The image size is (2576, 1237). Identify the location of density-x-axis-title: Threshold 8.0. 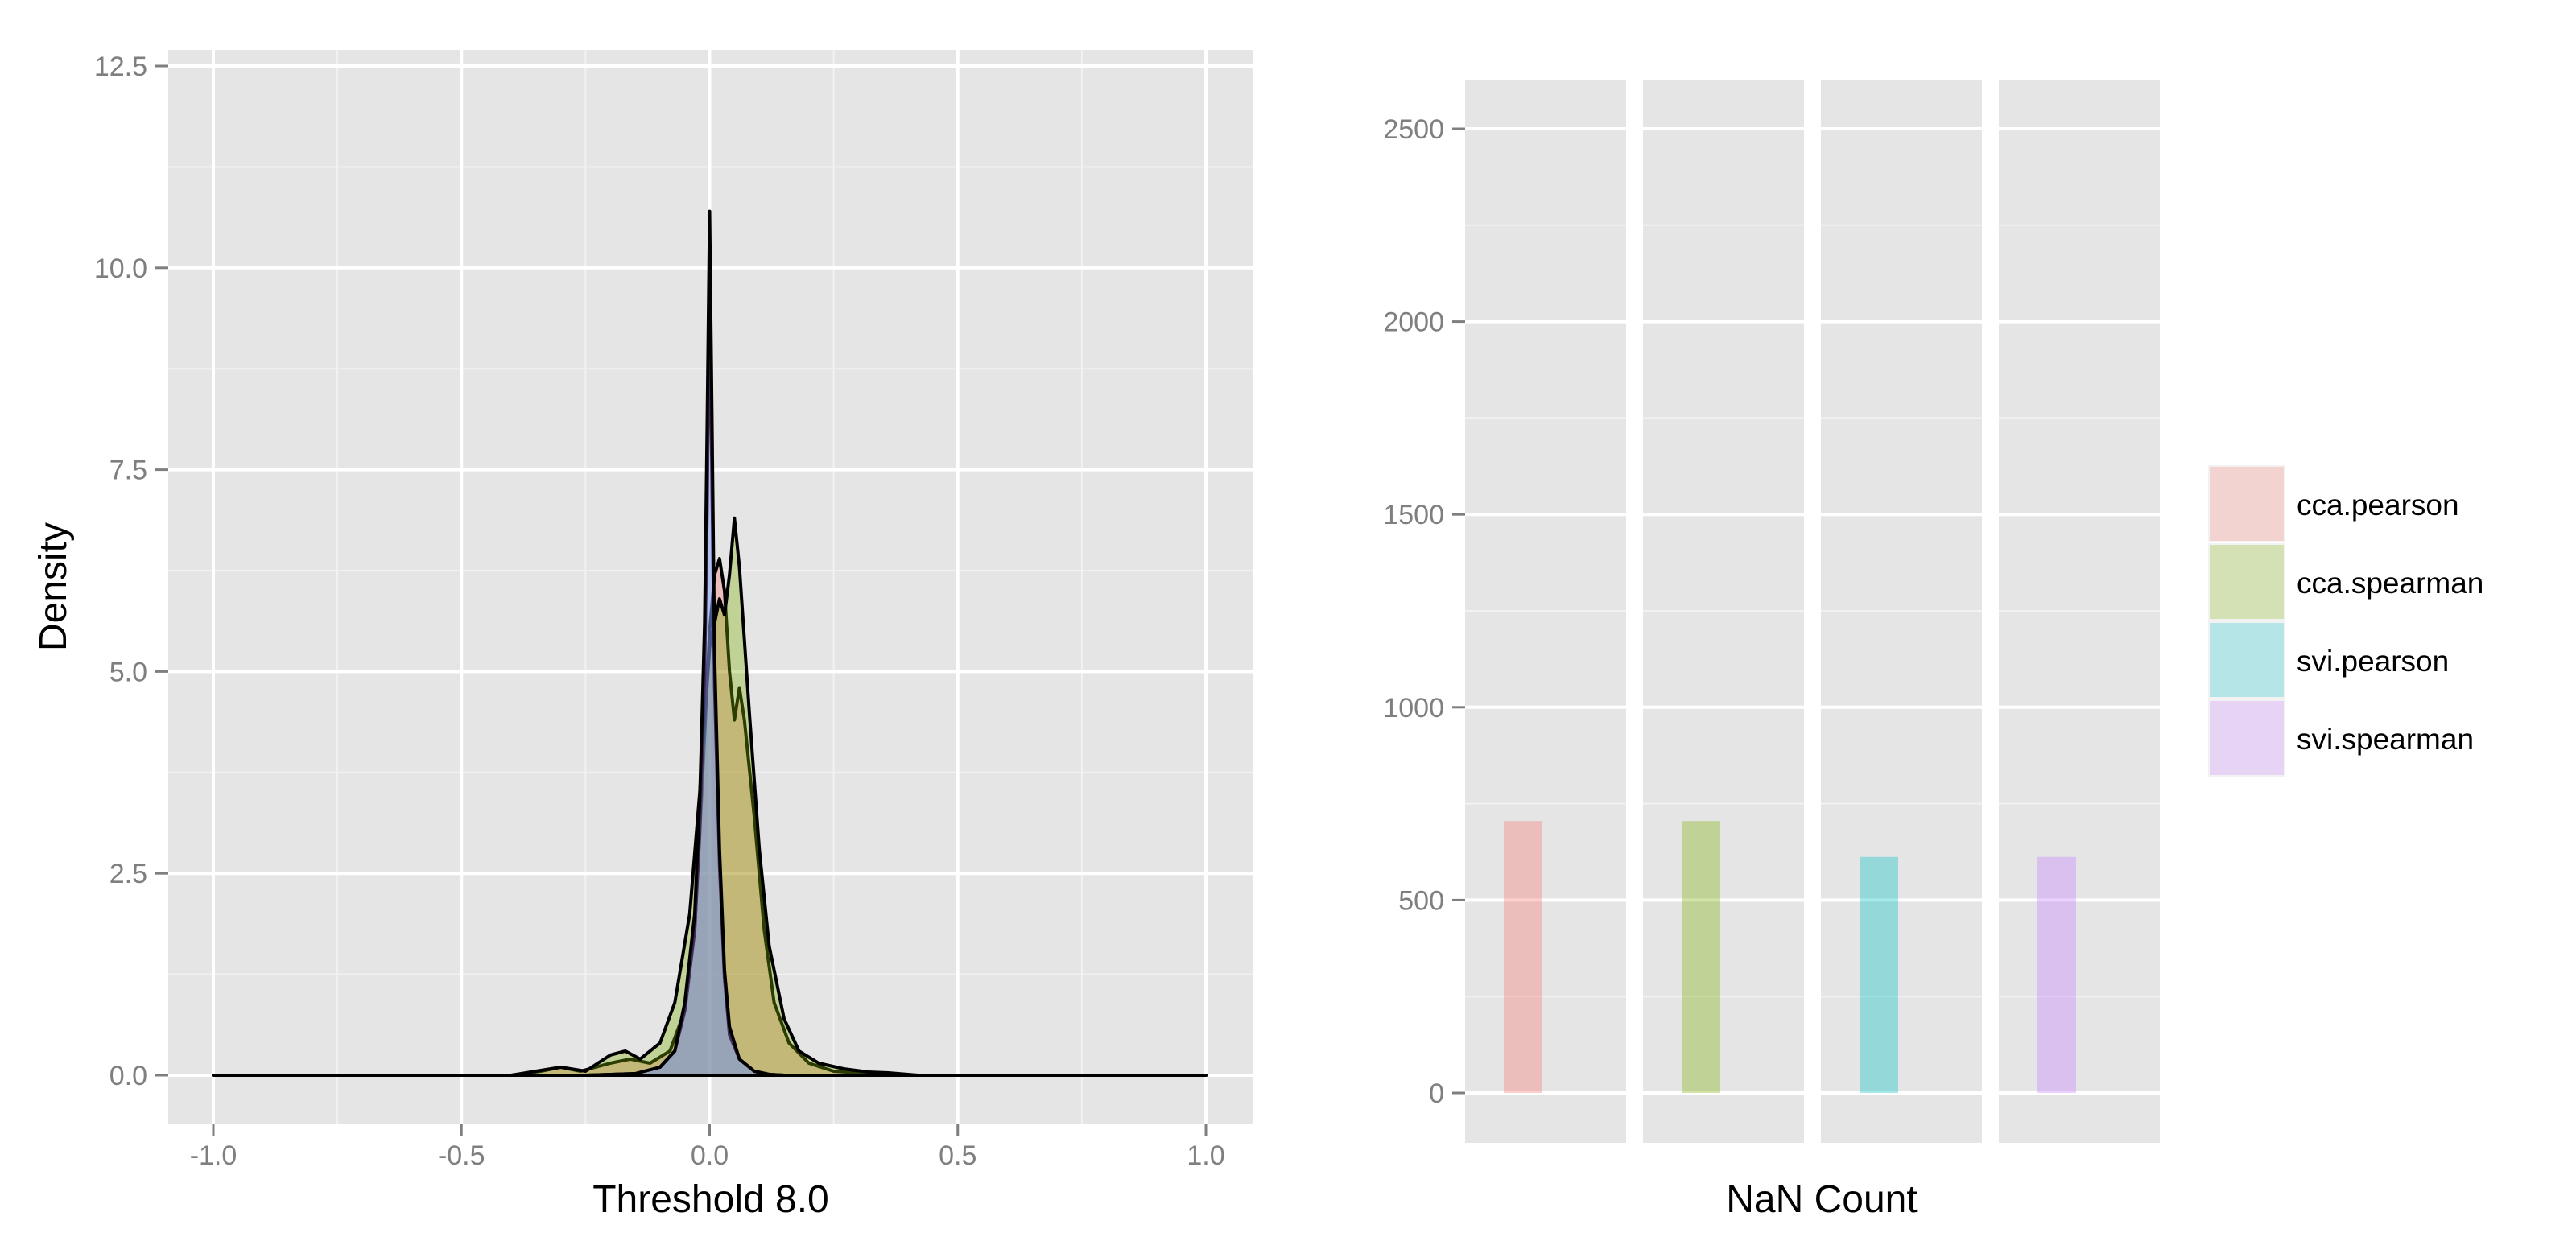
(710, 1199).